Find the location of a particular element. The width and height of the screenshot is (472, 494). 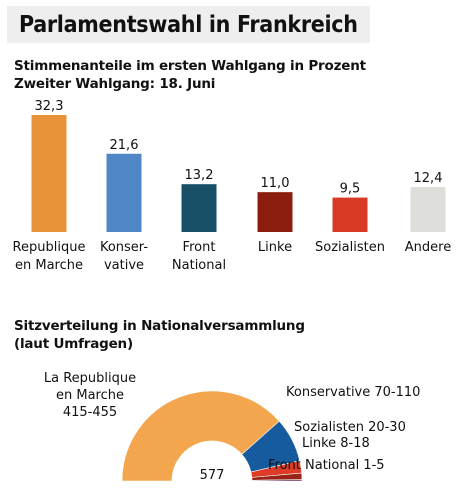

slice-label: 415-455 is located at coordinates (90, 412).